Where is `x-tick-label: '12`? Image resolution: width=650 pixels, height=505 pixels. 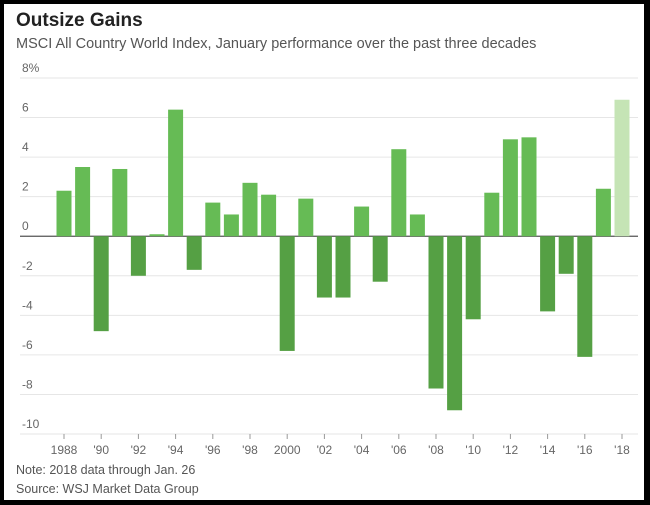 x-tick-label: '12 is located at coordinates (511, 450).